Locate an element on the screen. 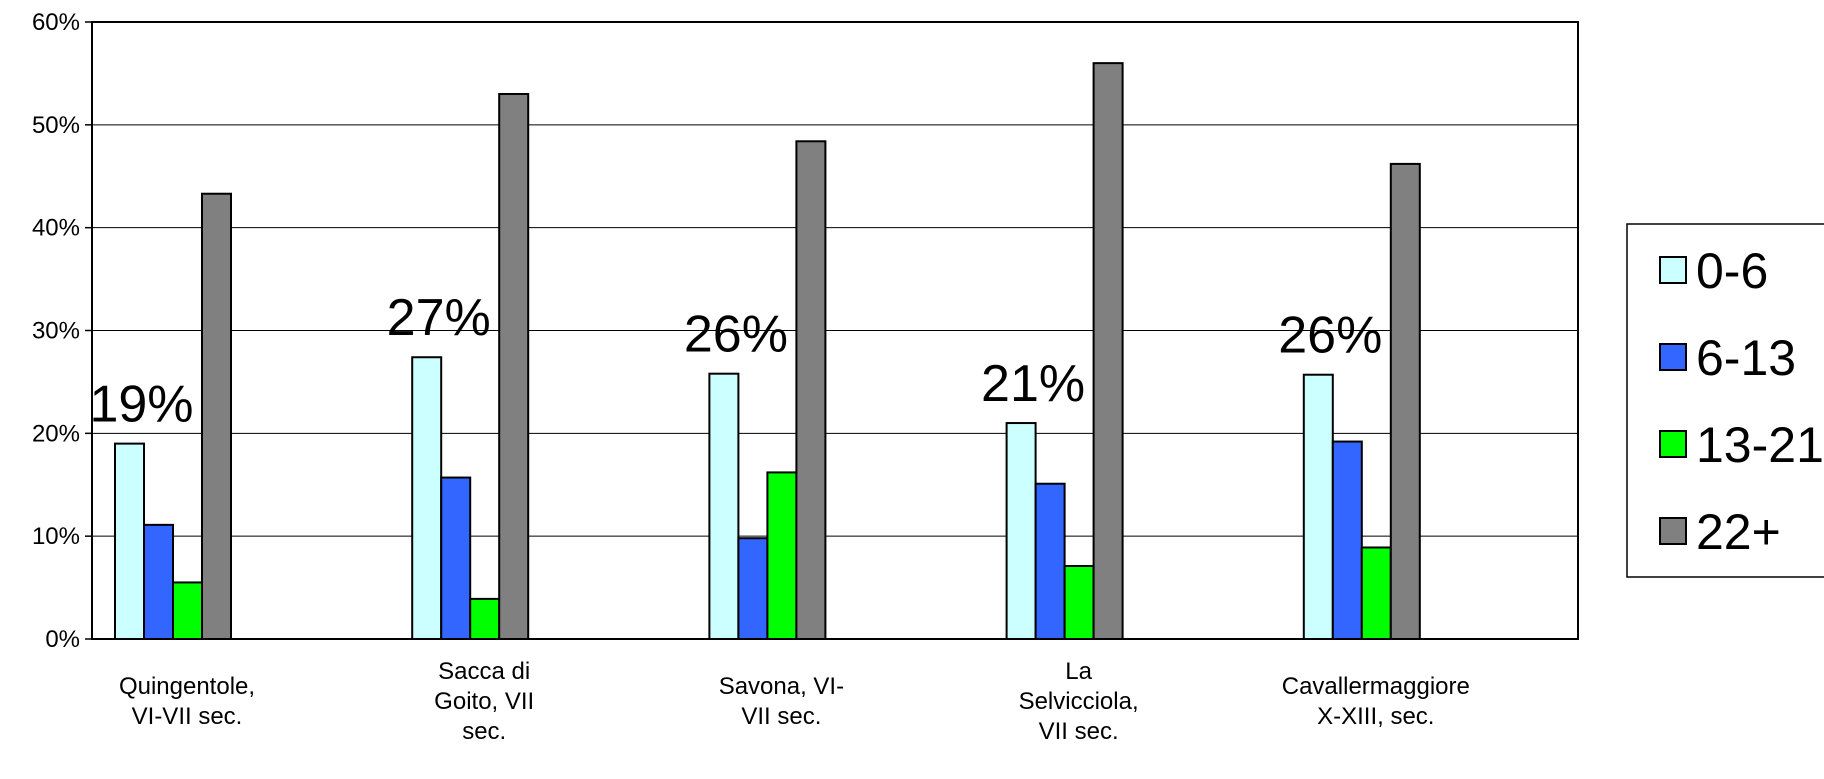 The image size is (1824, 779). category-label-line: Selvicciola, is located at coordinates (1079, 701).